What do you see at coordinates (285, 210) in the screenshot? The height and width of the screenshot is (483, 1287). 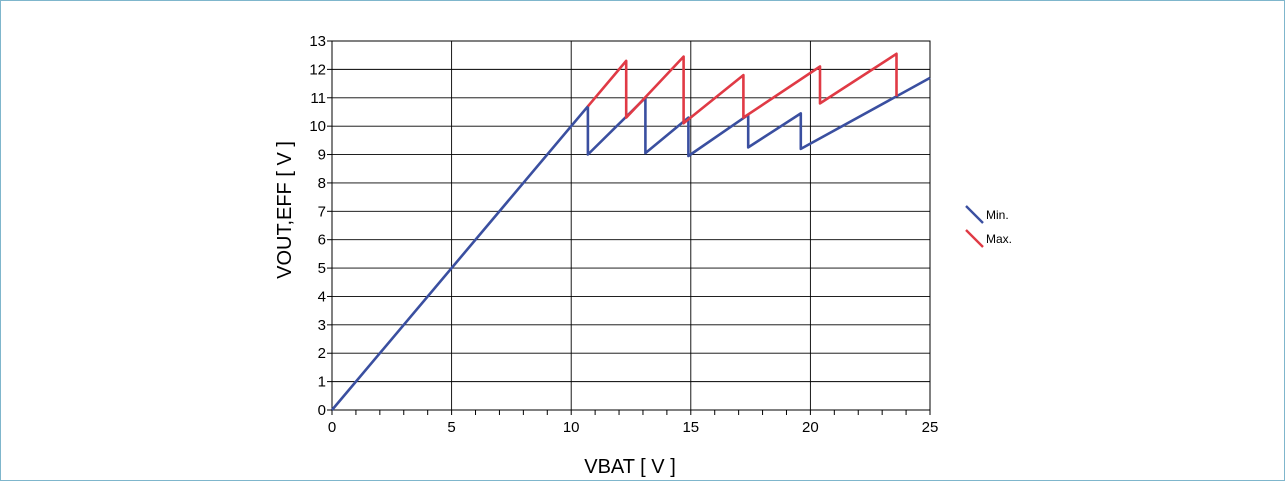 I see `y-axis-title: VOUT,EFF [ V ]` at bounding box center [285, 210].